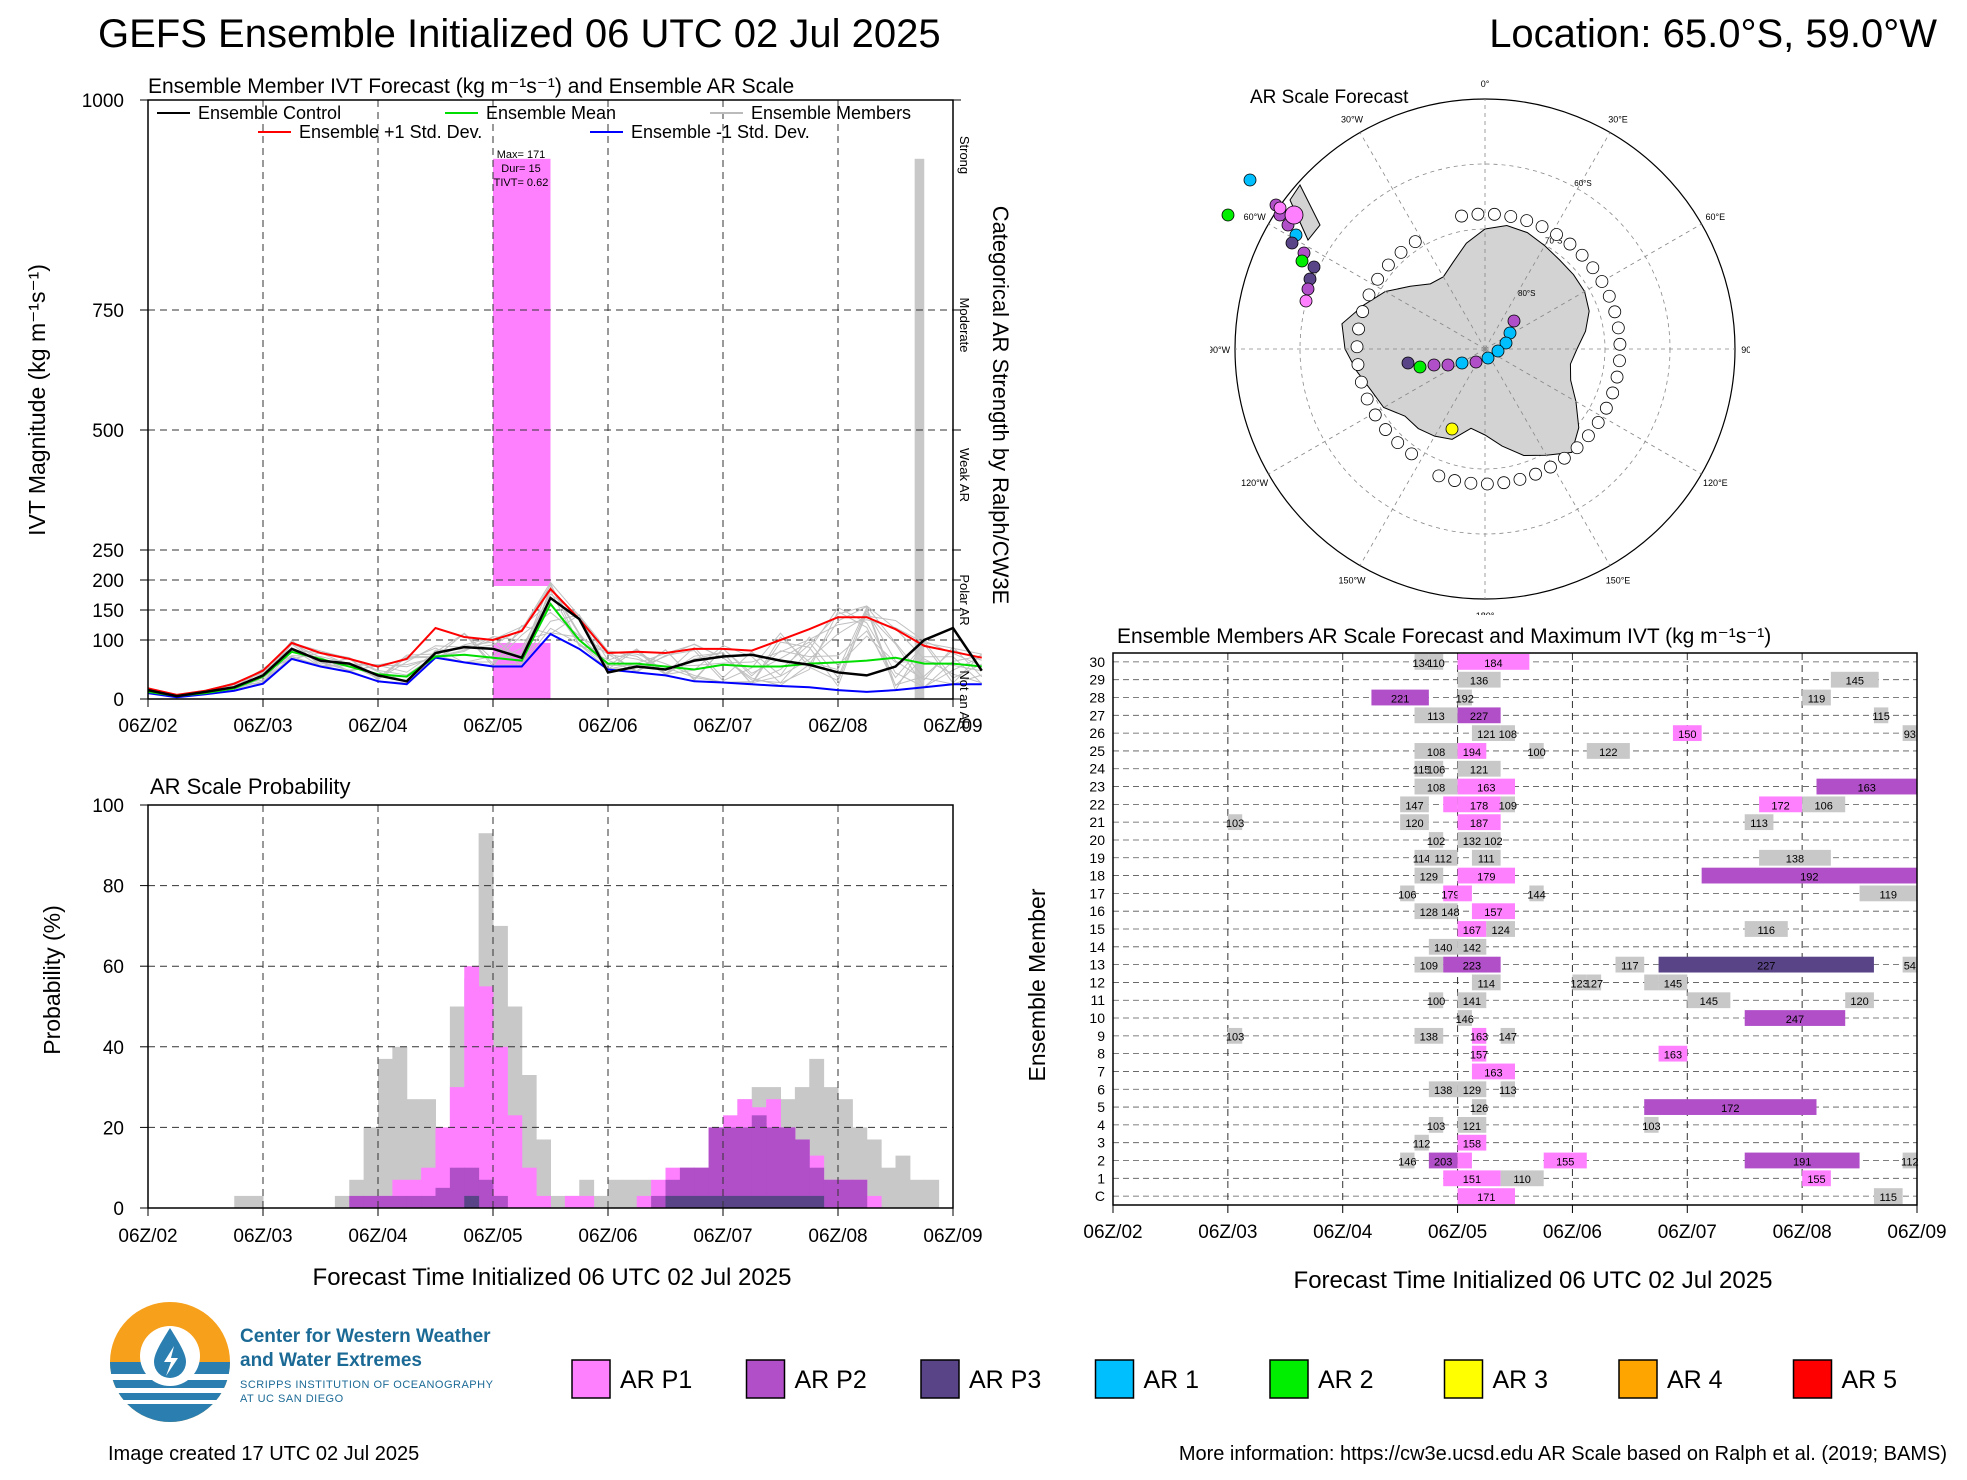 The width and height of the screenshot is (1967, 1480). I want to click on map-marker, so click(1250, 180).